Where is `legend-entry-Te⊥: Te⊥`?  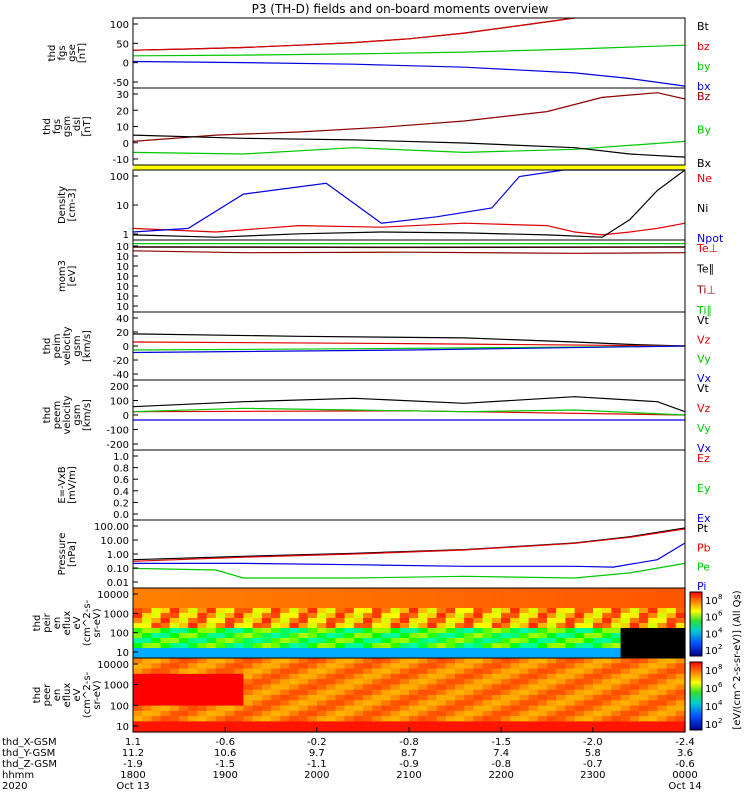 legend-entry-Te⊥: Te⊥ is located at coordinates (707, 248).